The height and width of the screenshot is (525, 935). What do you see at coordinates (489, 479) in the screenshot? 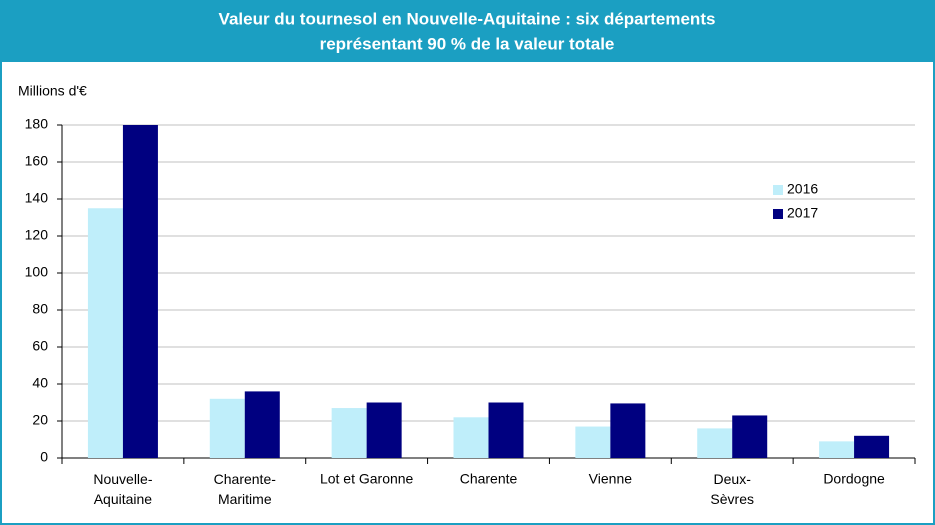
I see `x-tick-label: Charente` at bounding box center [489, 479].